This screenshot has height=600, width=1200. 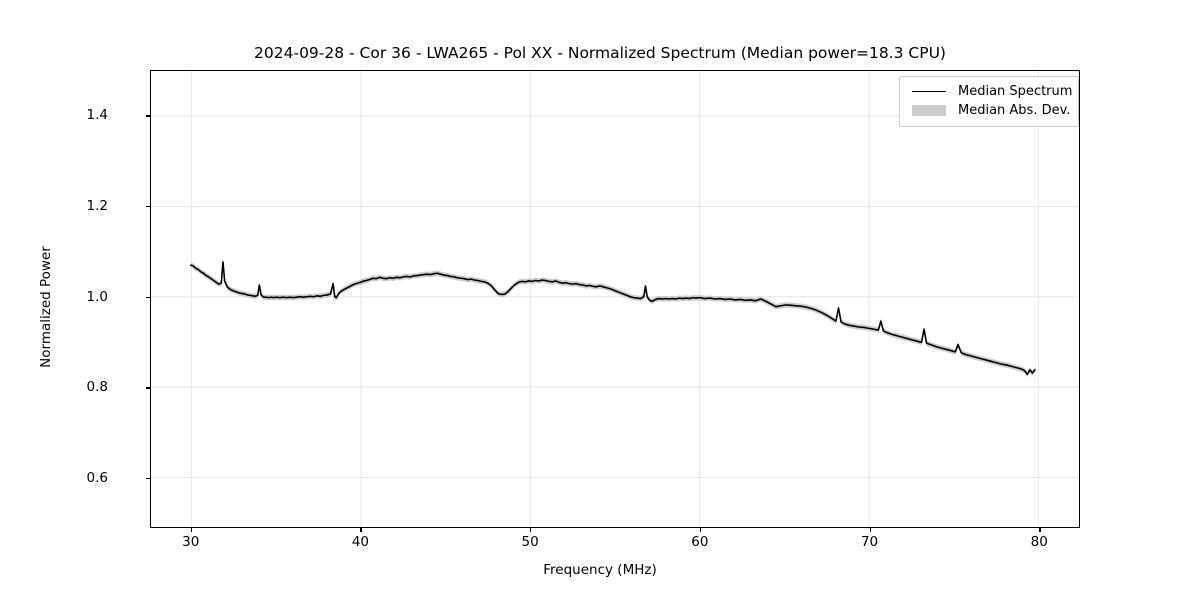 I want to click on median-spectrum-path, so click(x=612, y=318).